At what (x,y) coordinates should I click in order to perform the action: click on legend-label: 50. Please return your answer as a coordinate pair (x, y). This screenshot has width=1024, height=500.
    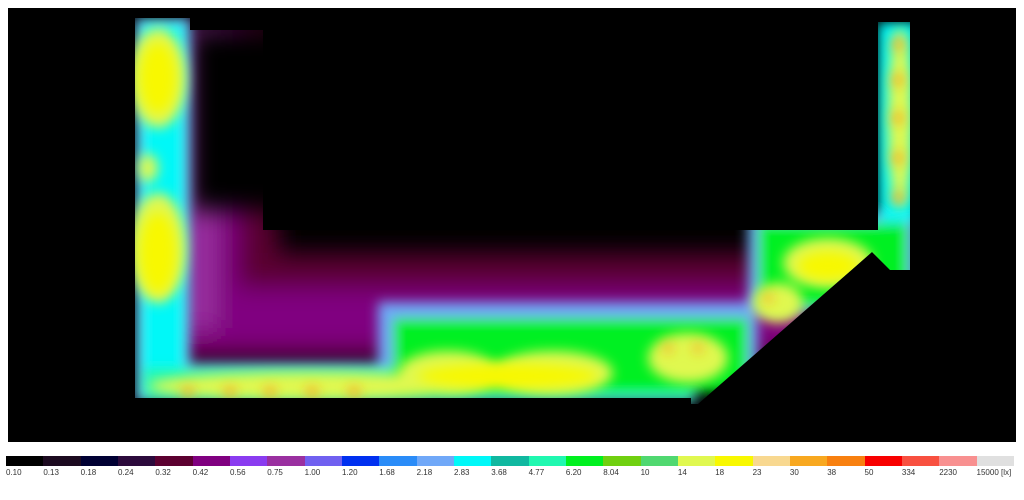
    Looking at the image, I should click on (869, 472).